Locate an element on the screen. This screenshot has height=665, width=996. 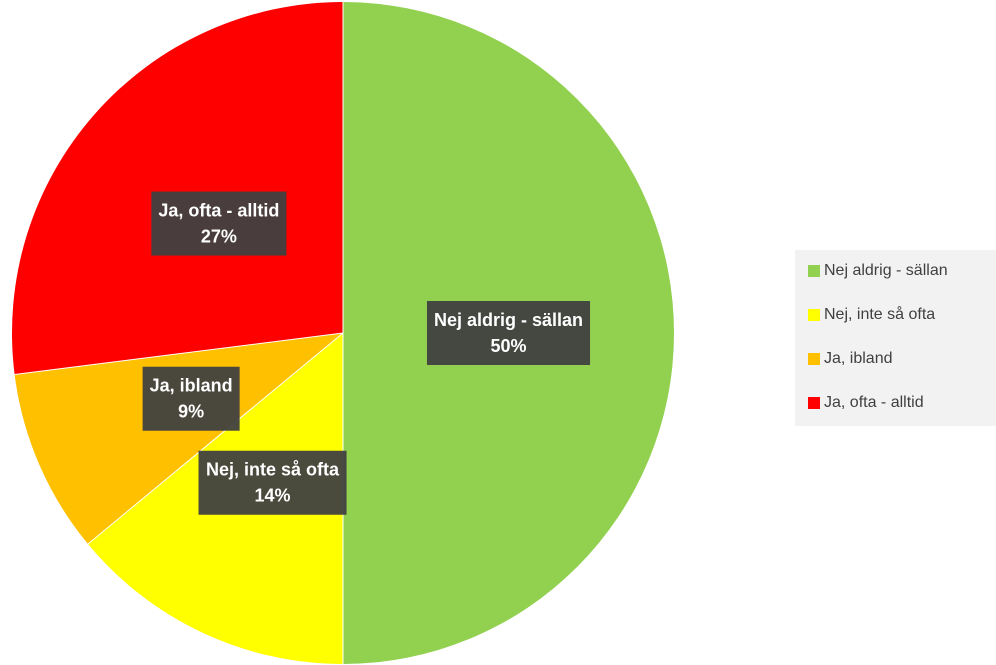
data-label-category: Ja, ibland is located at coordinates (191, 385).